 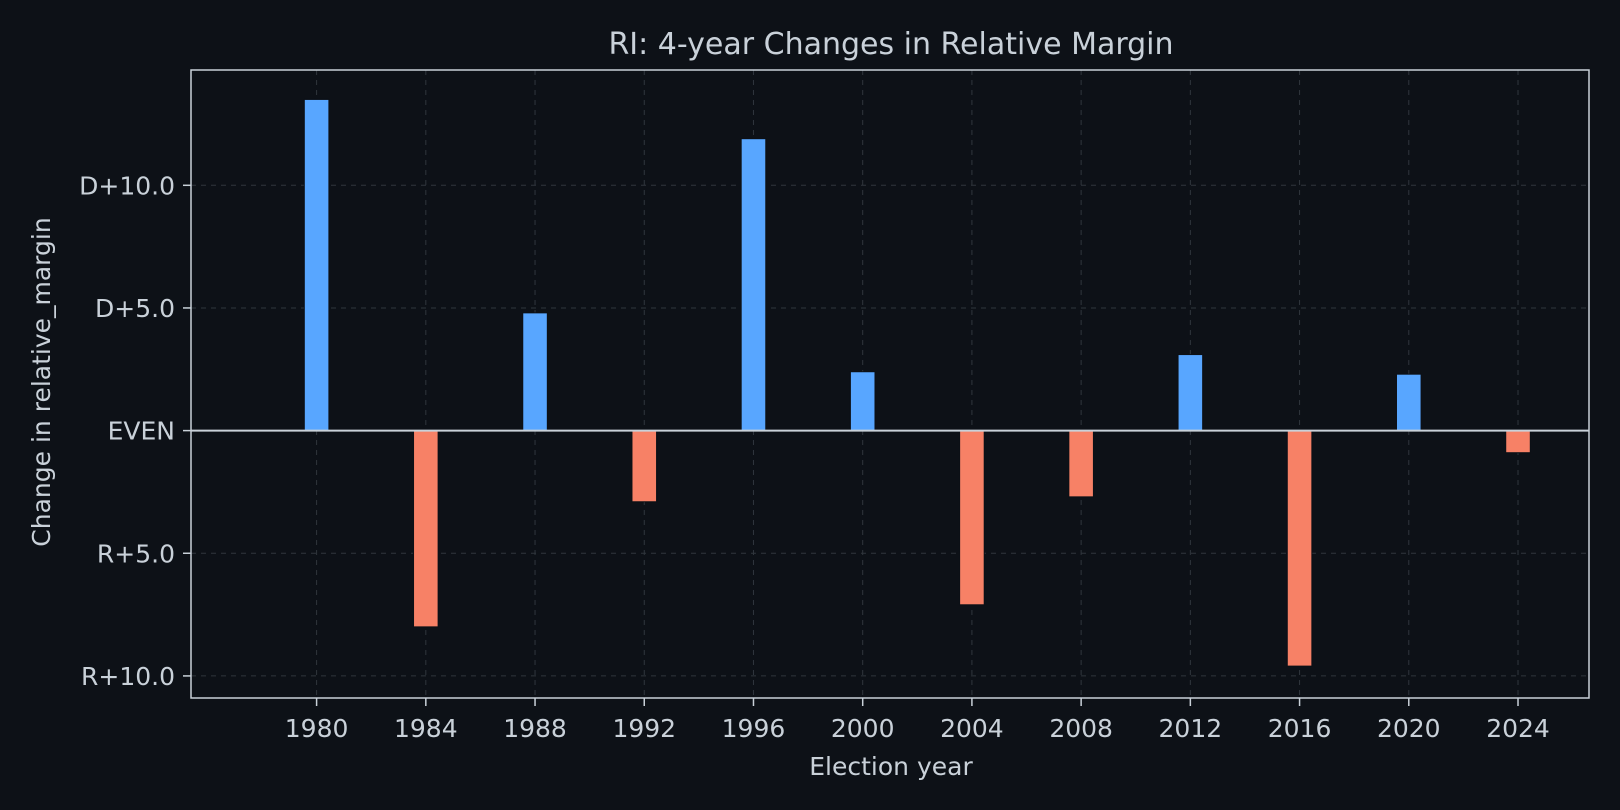 I want to click on bar-2004, so click(x=972, y=518).